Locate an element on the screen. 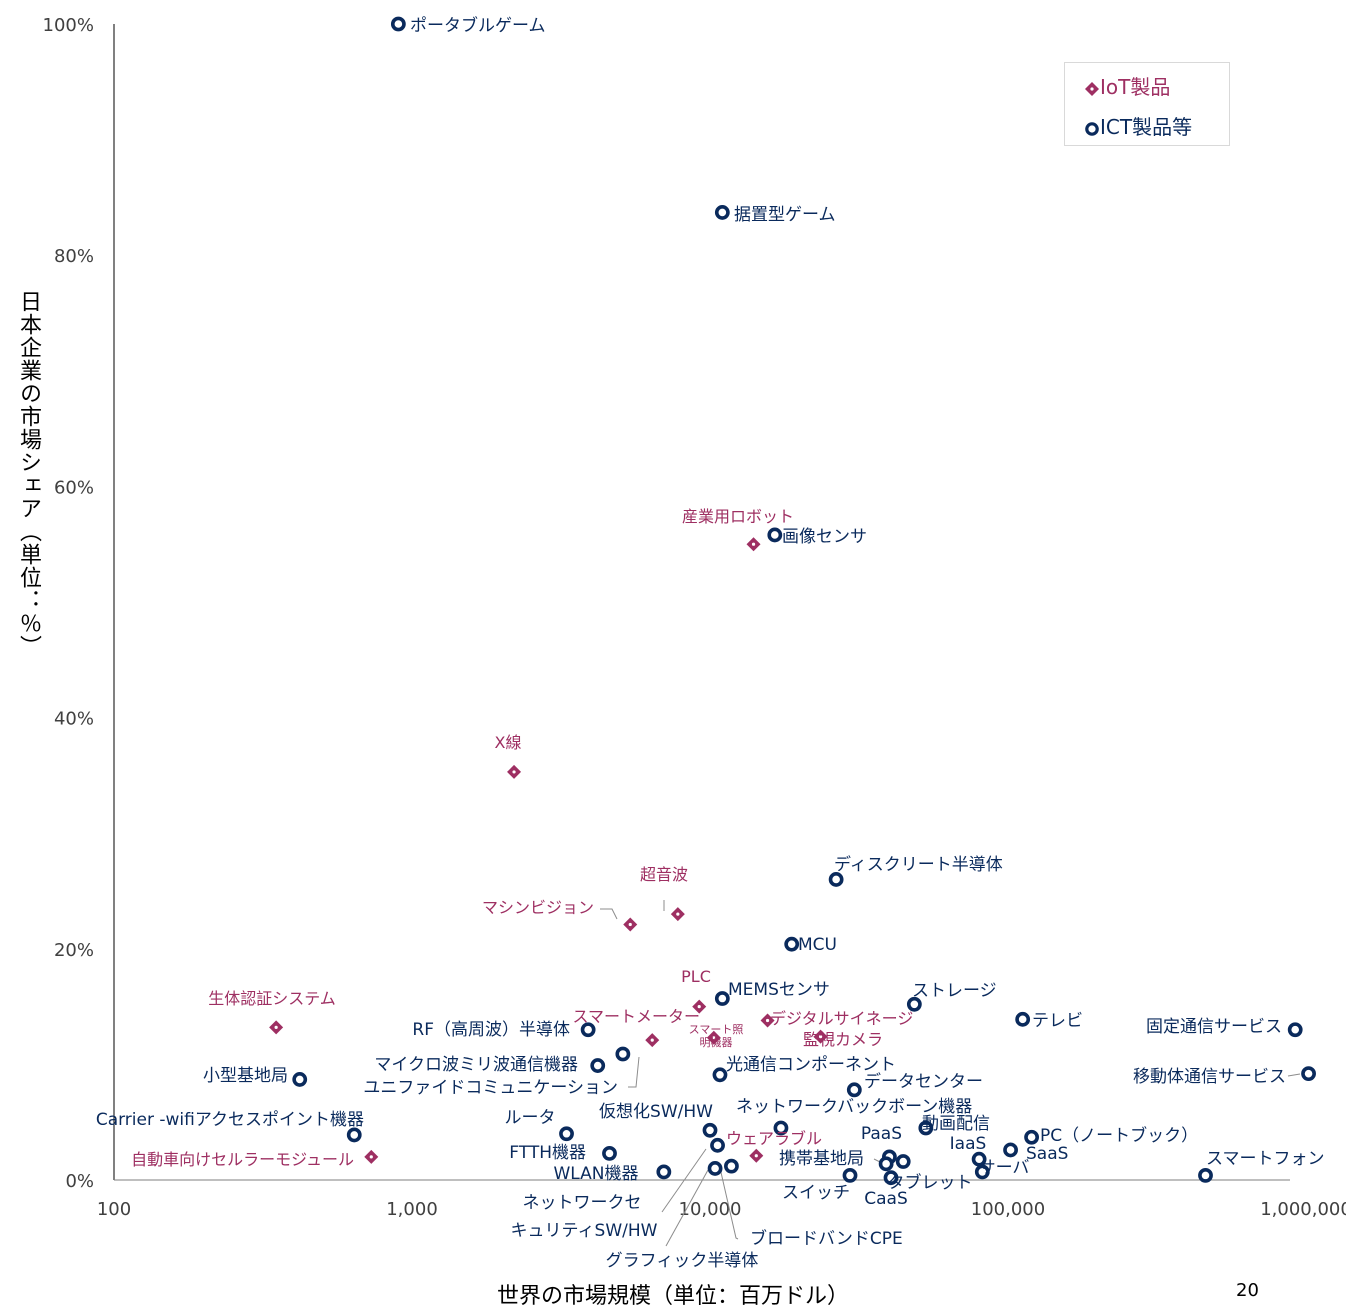 This screenshot has width=1346, height=1310. legend-label-iot: IoT製品 is located at coordinates (1135, 87).